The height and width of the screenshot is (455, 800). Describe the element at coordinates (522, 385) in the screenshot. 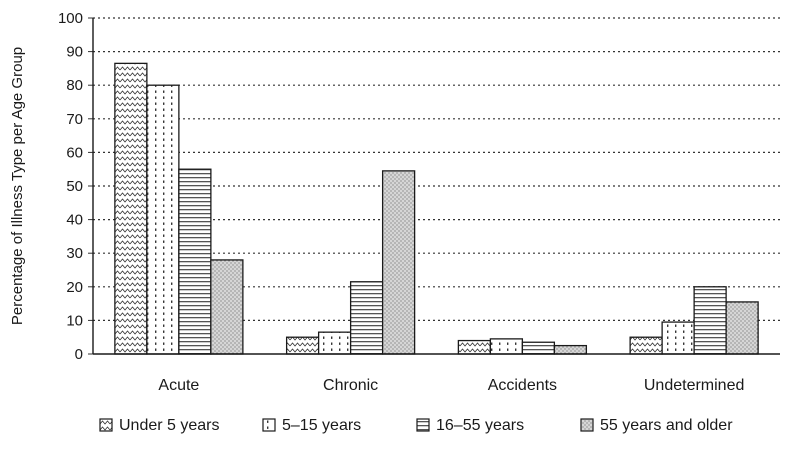

I see `x-category-label: Accidents` at that location.